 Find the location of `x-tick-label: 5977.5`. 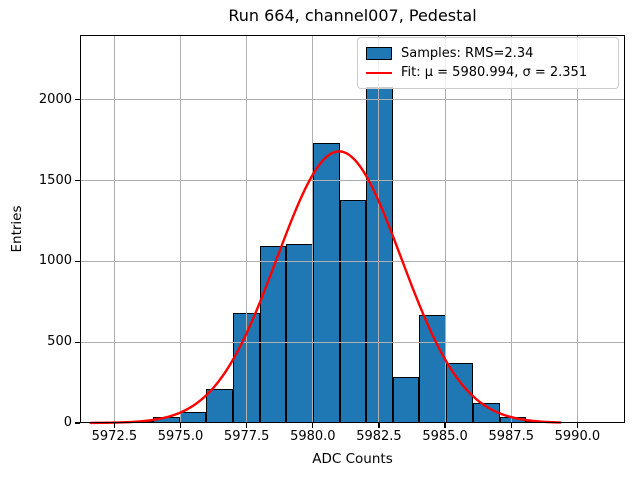

x-tick-label: 5977.5 is located at coordinates (246, 436).